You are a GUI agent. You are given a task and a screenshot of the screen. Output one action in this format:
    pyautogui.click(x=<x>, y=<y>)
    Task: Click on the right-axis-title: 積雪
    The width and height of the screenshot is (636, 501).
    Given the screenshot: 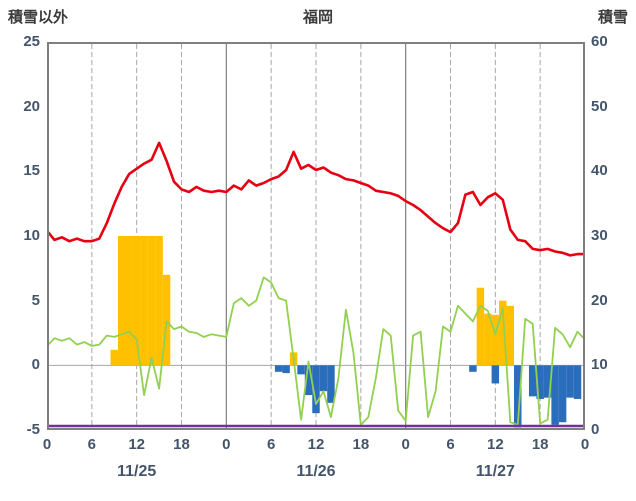 What is the action you would take?
    pyautogui.click(x=612, y=17)
    